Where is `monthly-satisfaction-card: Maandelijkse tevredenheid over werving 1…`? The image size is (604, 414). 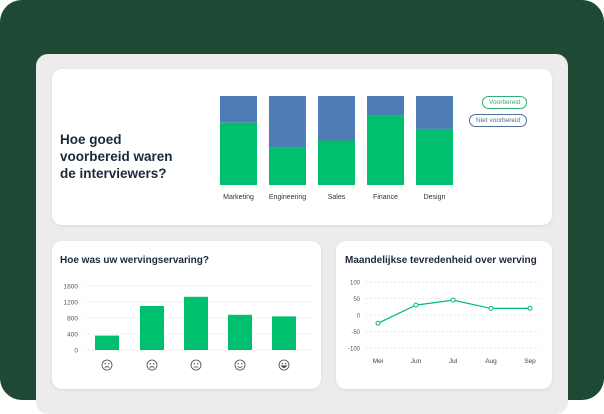
monthly-satisfaction-card: Maandelijkse tevredenheid over werving 1… is located at coordinates (444, 315).